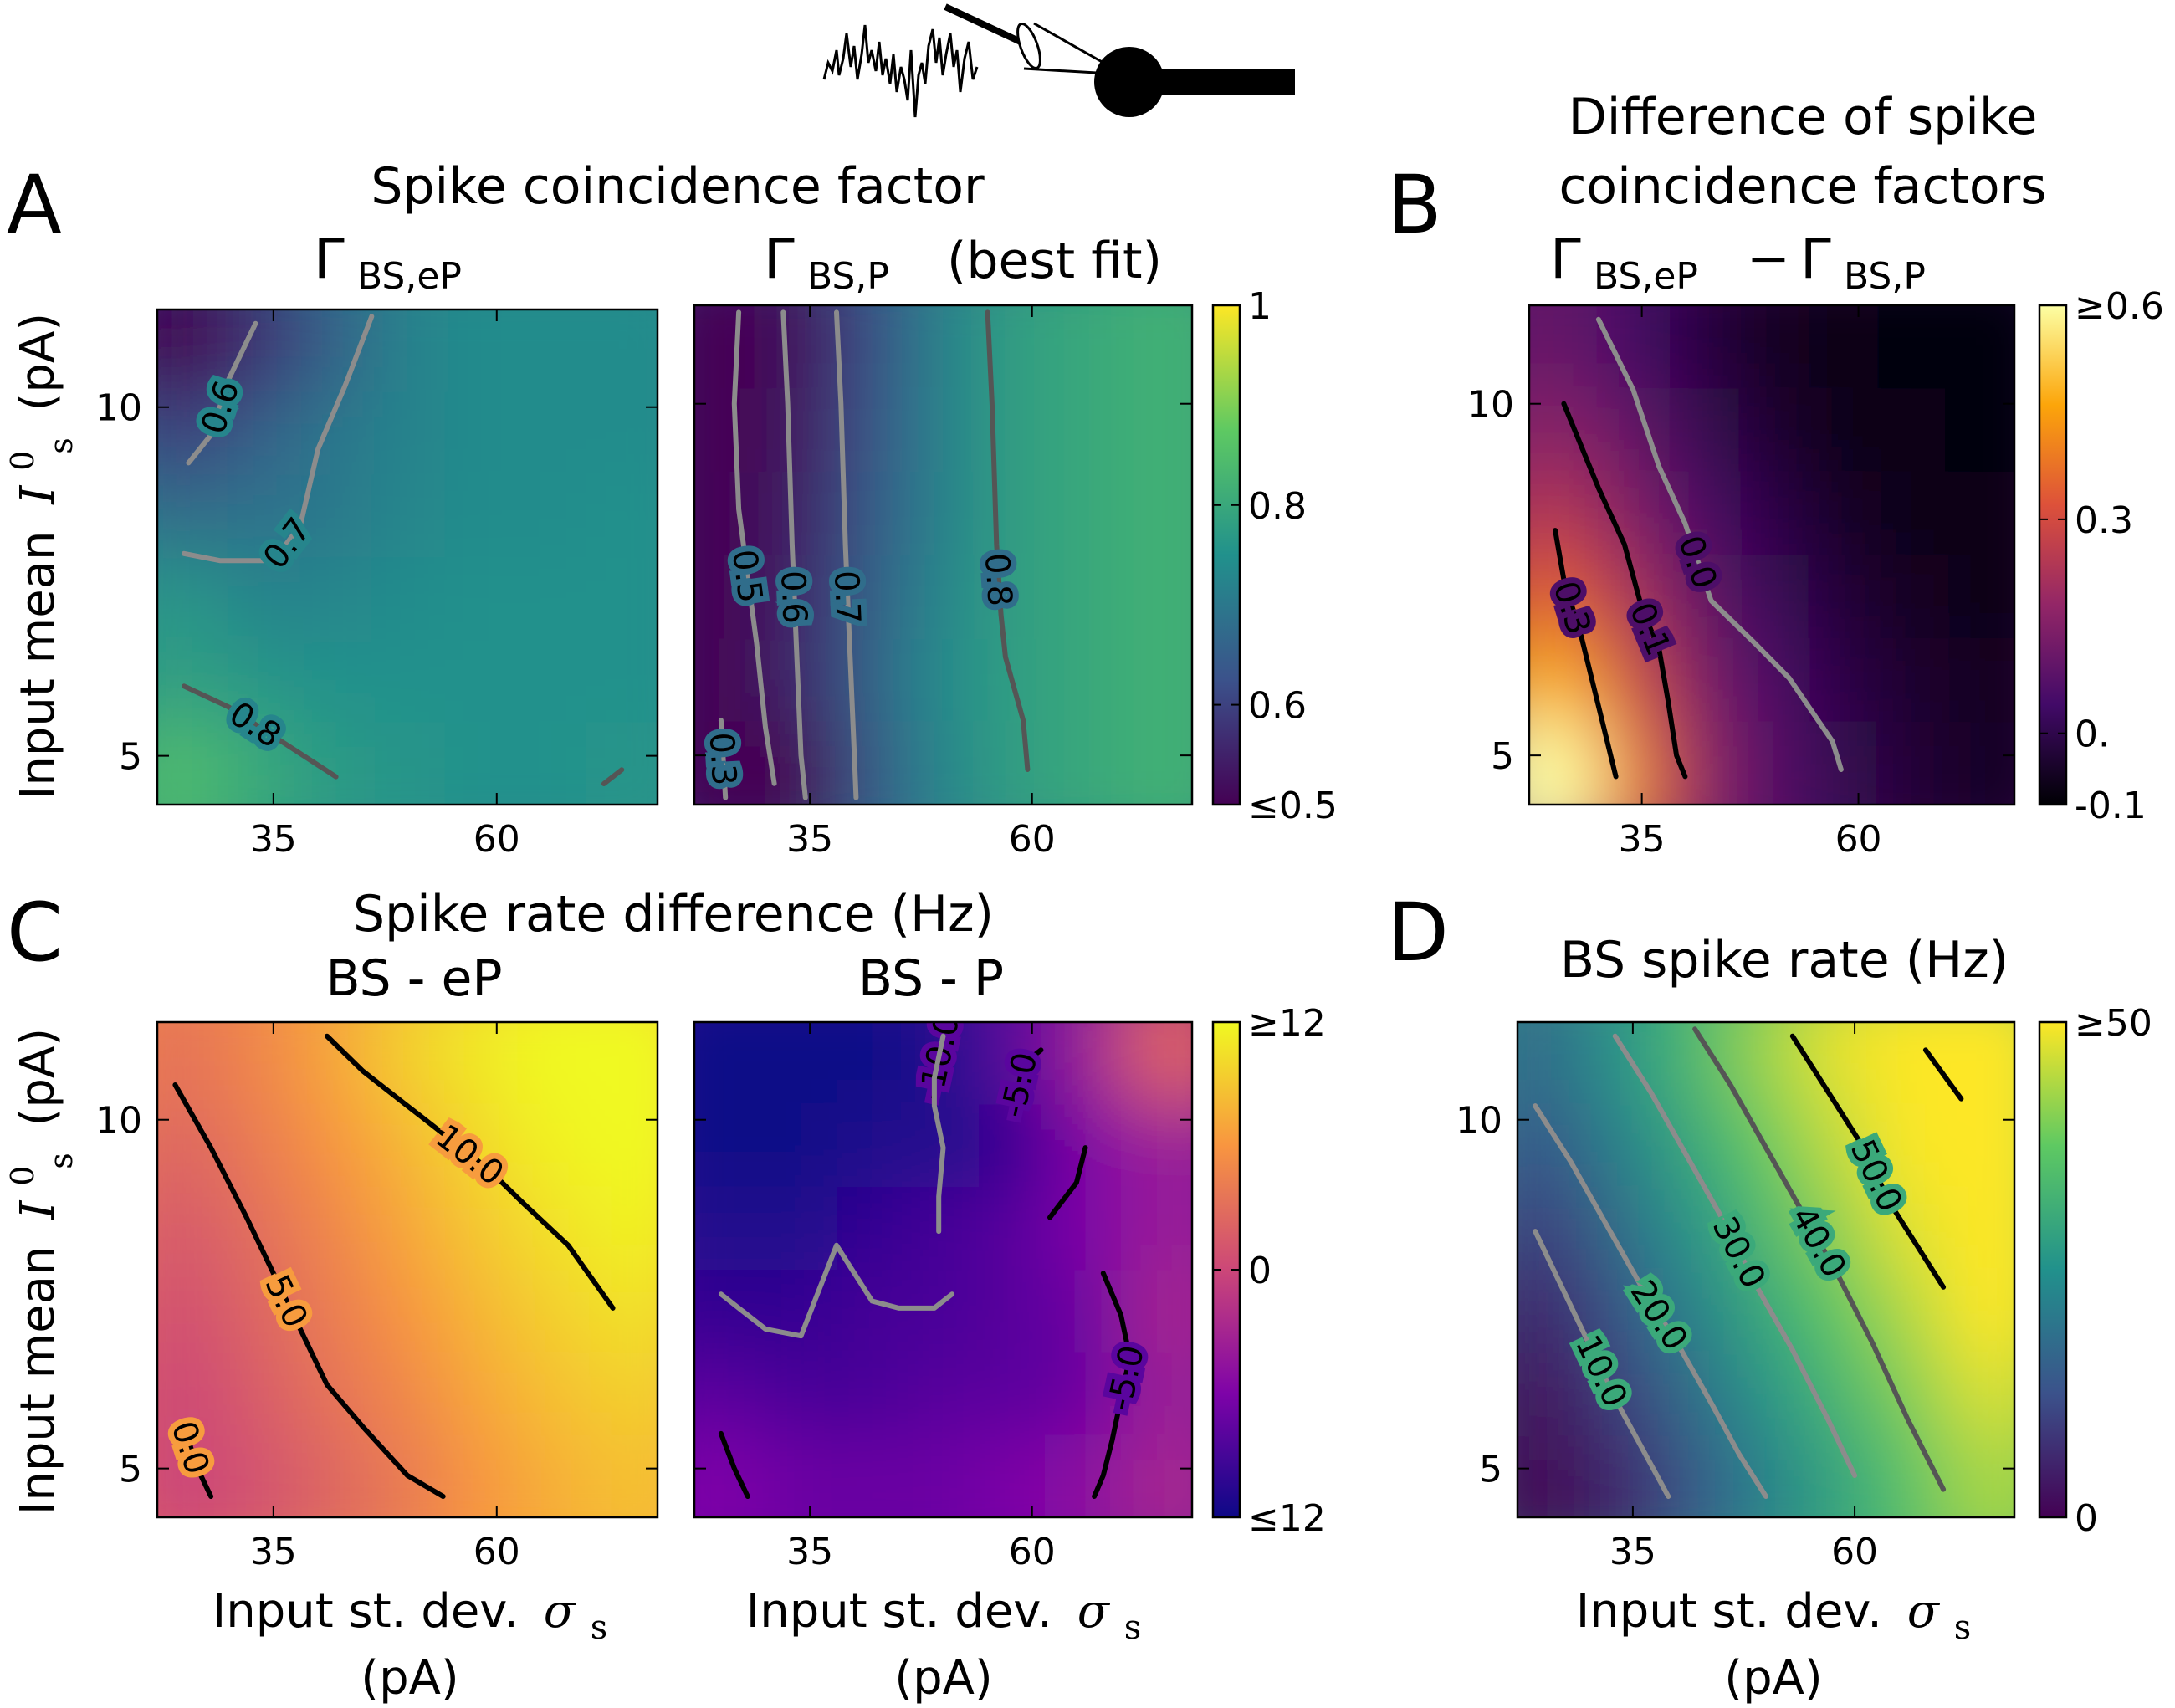  Describe the element at coordinates (1278, 706) in the screenshot. I see `colorbar-tick-label: 0.6` at that location.